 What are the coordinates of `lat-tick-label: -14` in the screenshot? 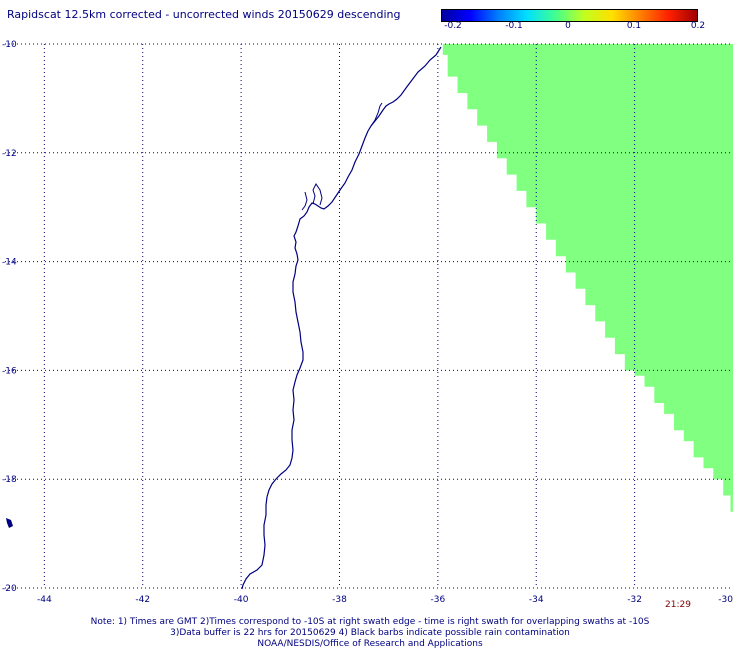 It's located at (9, 263).